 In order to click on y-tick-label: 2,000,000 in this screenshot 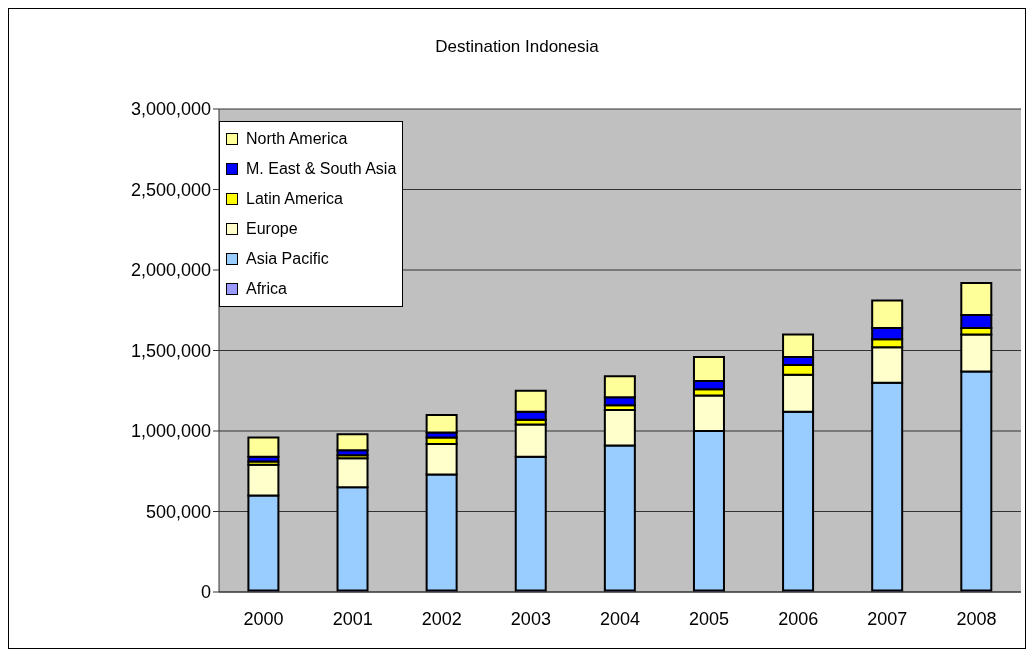, I will do `click(170, 270)`.